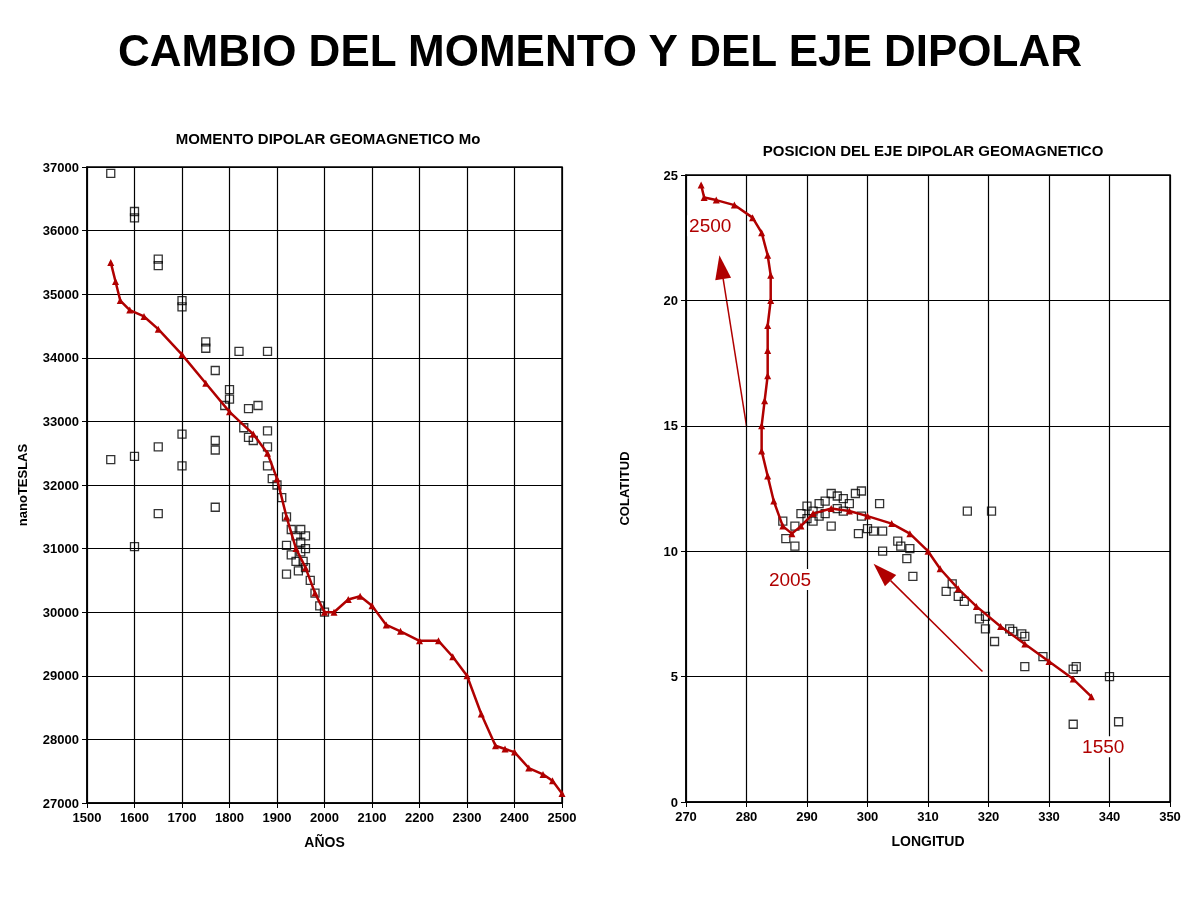 The height and width of the screenshot is (907, 1200). I want to click on y-tick-label: 10, so click(670, 551).